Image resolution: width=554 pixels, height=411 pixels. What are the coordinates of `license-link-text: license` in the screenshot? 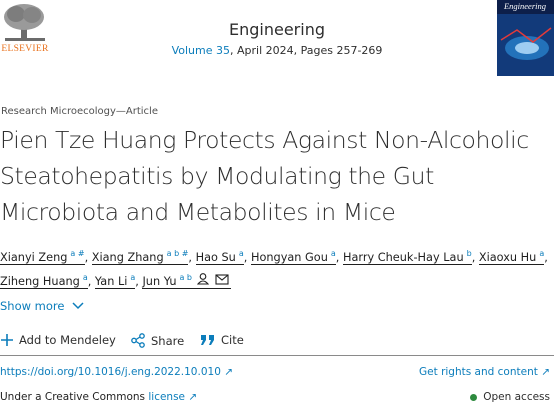 It's located at (167, 397).